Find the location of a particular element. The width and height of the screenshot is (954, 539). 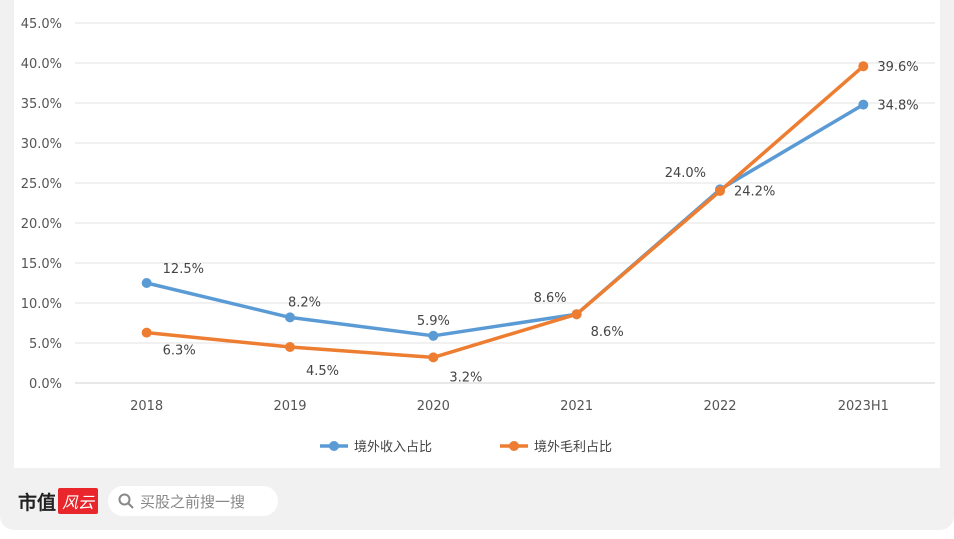

search-input: 买股之前搜一搜 is located at coordinates (193, 501).